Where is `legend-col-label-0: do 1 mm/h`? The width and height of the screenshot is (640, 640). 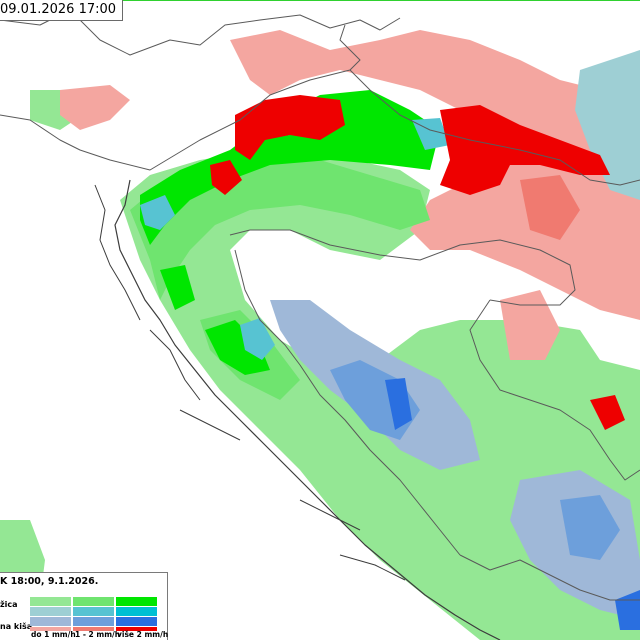 legend-col-label-0: do 1 mm/h is located at coordinates (53, 634).